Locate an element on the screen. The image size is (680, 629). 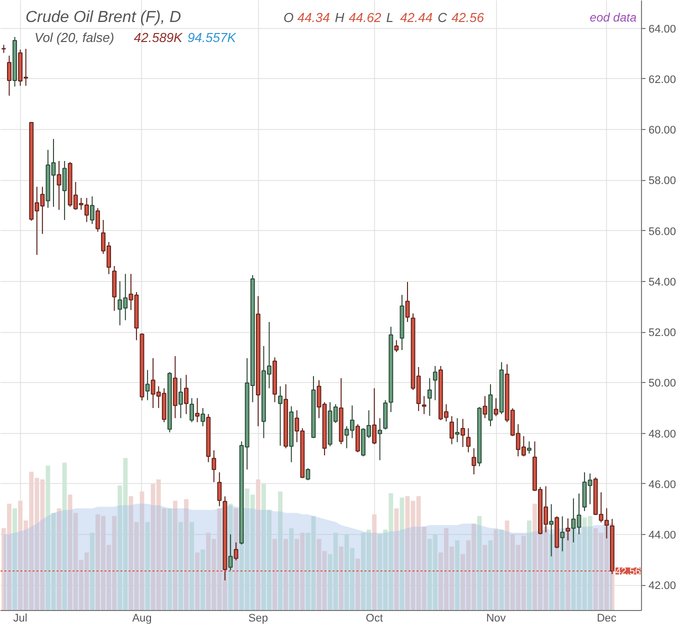
y-tick-label: 48.00 is located at coordinates (662, 434).